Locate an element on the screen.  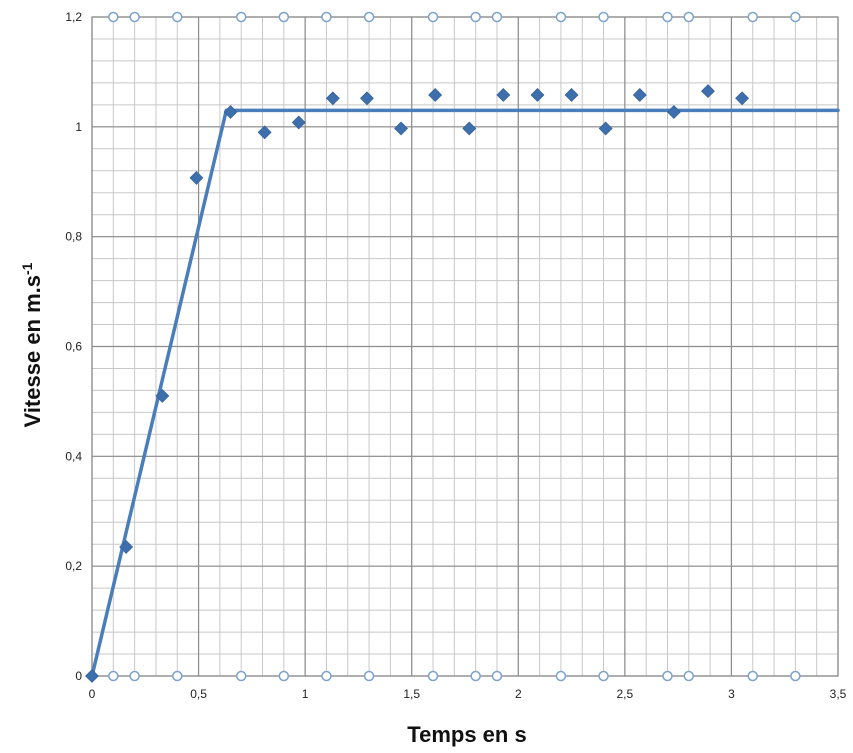
y-tick-label: 1 is located at coordinates (78, 127).